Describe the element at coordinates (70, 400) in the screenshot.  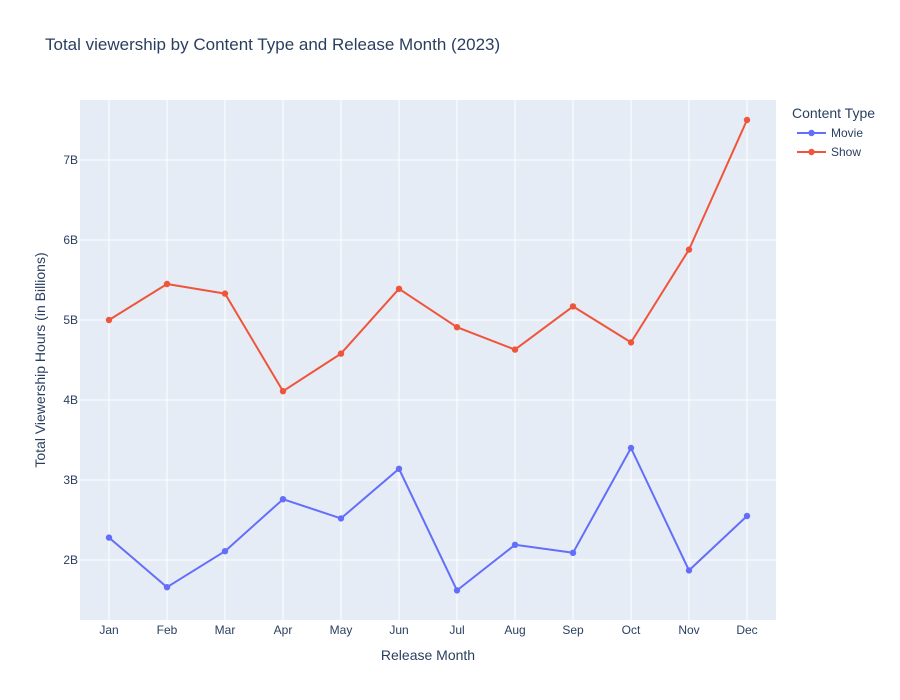
I see `y-tick-label: 4B` at that location.